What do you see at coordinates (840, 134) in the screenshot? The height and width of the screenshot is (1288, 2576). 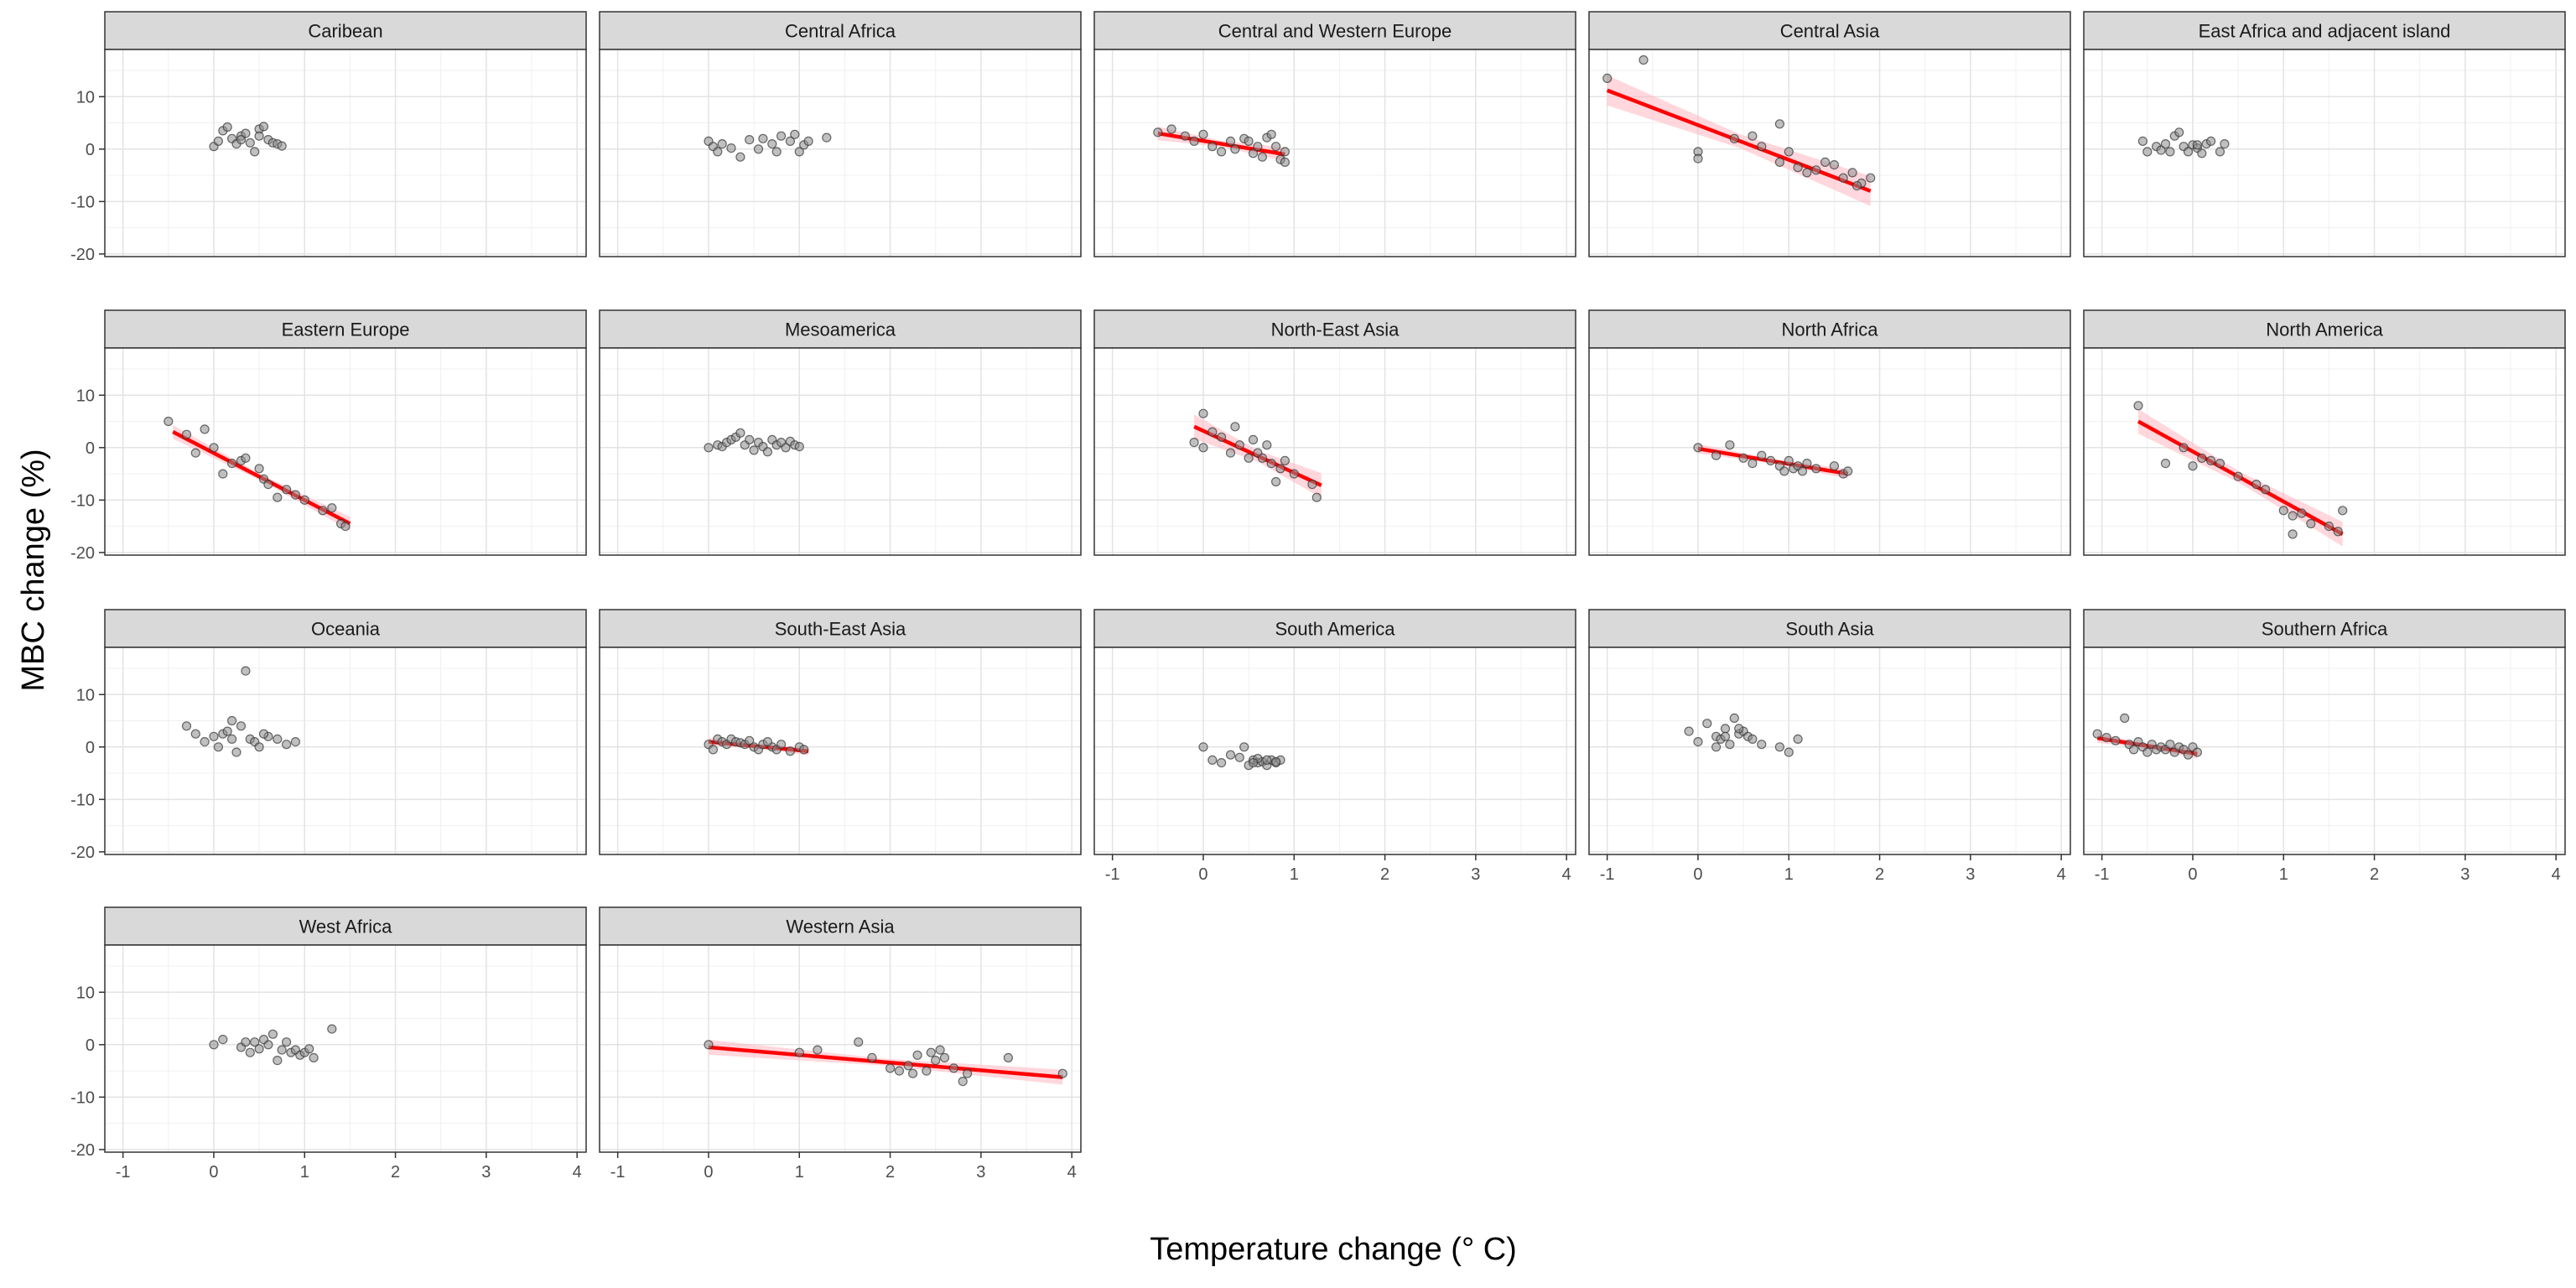 I see `facet-panel: Central Africa` at bounding box center [840, 134].